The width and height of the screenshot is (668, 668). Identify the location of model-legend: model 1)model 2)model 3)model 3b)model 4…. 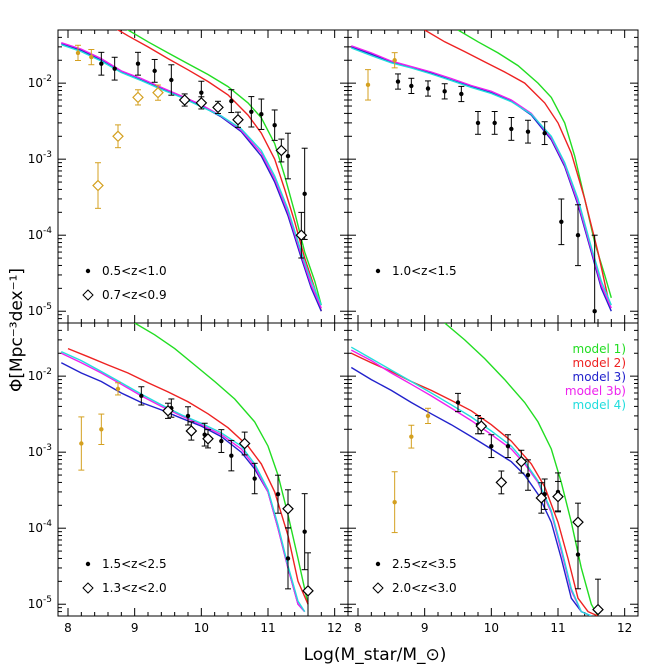
(595, 377).